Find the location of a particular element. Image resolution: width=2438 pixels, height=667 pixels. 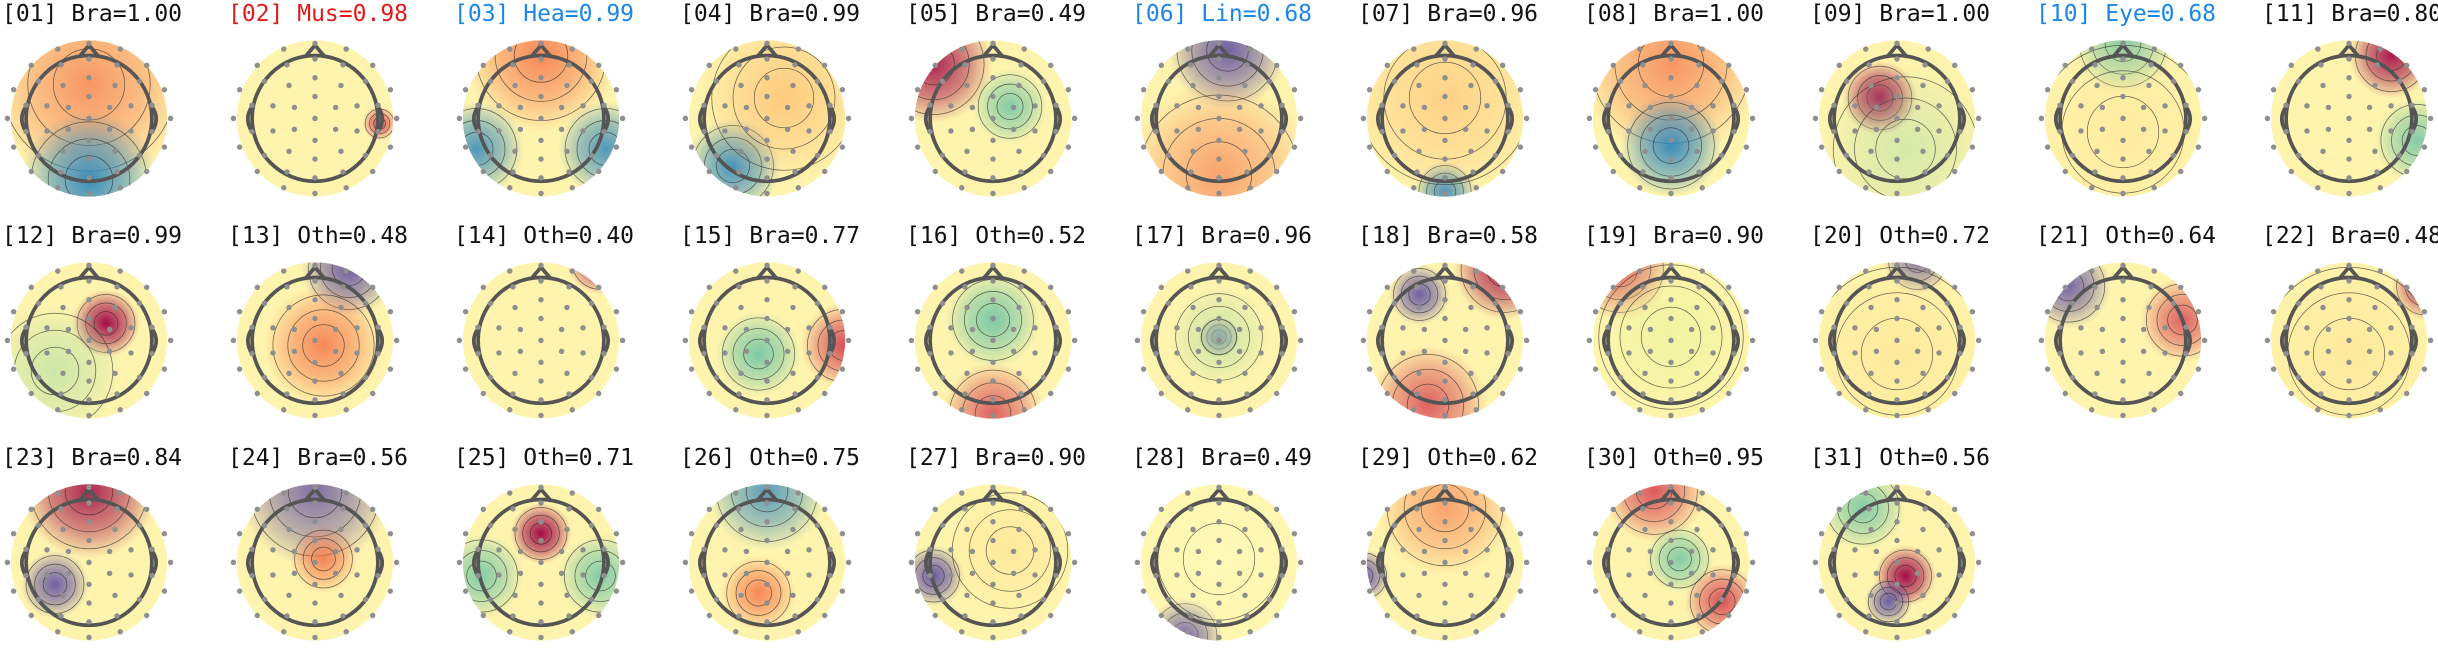

component-30: [30] Oth=0.95 is located at coordinates (1695, 555).